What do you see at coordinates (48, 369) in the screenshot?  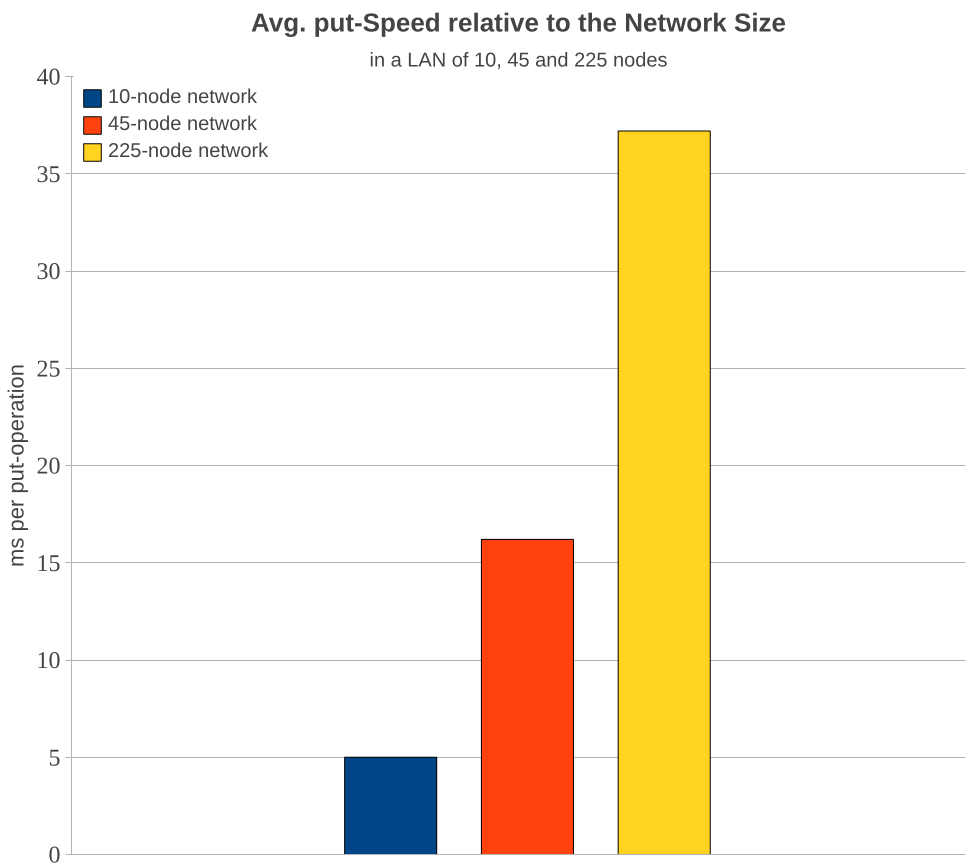 I see `y-tick-label: 25` at bounding box center [48, 369].